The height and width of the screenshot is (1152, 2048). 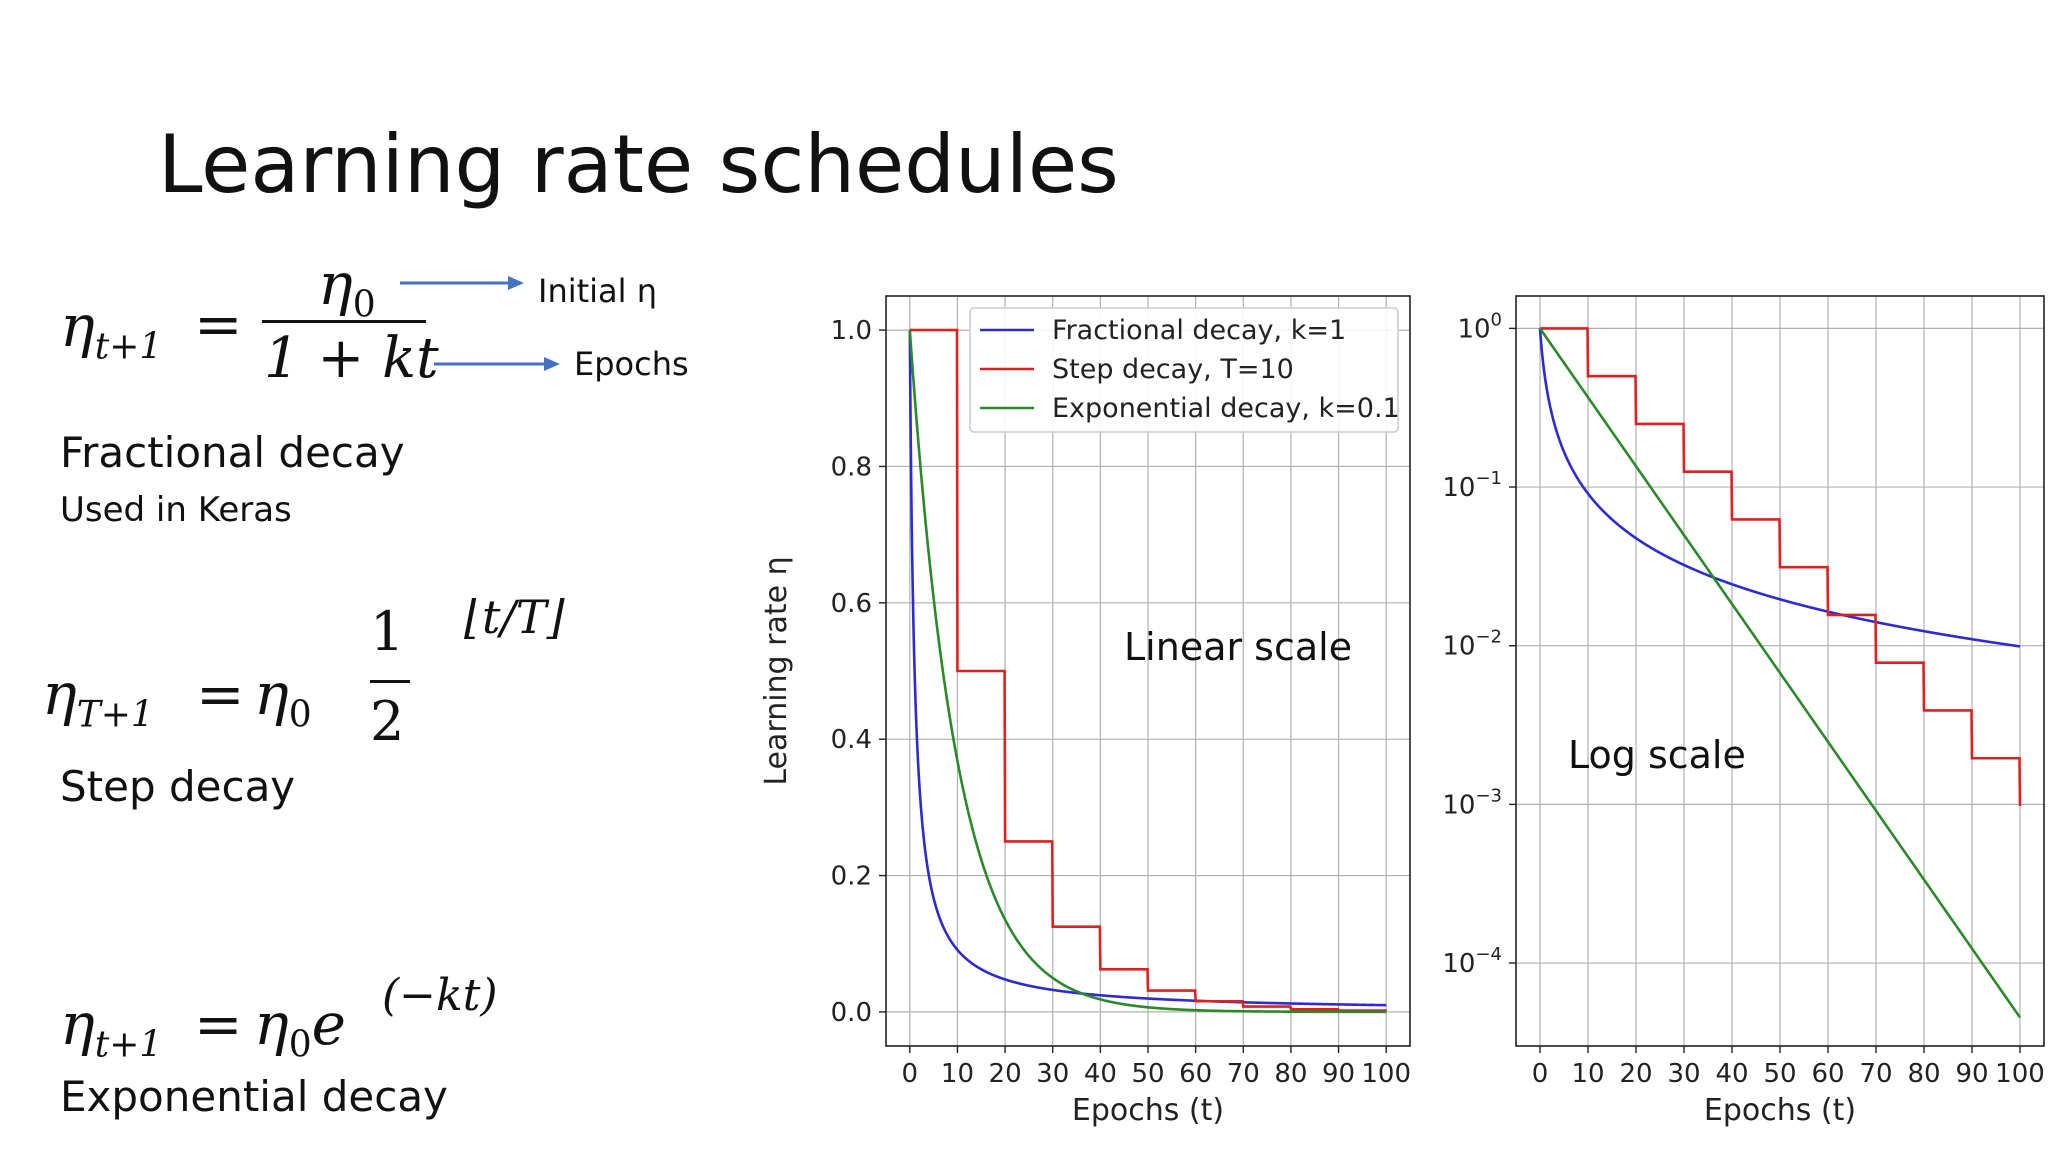 What do you see at coordinates (178, 786) in the screenshot?
I see `step-decay-name: Step decay` at bounding box center [178, 786].